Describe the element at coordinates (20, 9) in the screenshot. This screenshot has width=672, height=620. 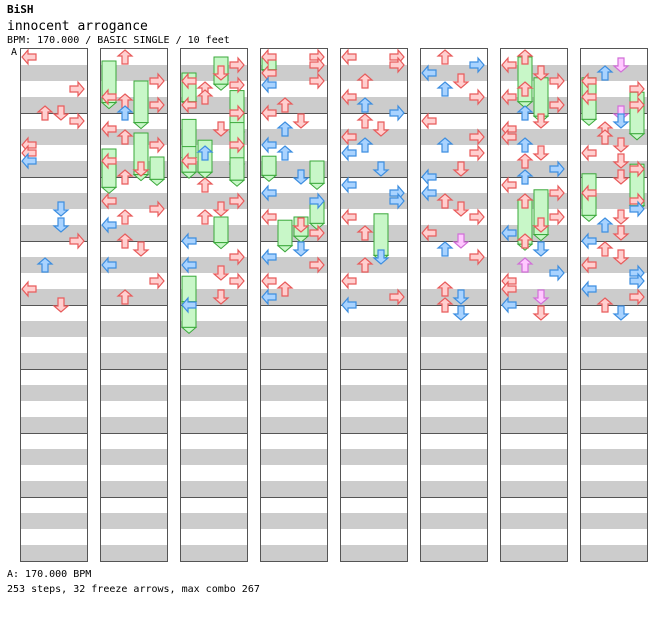
I see `artist-name: BiSH` at that location.